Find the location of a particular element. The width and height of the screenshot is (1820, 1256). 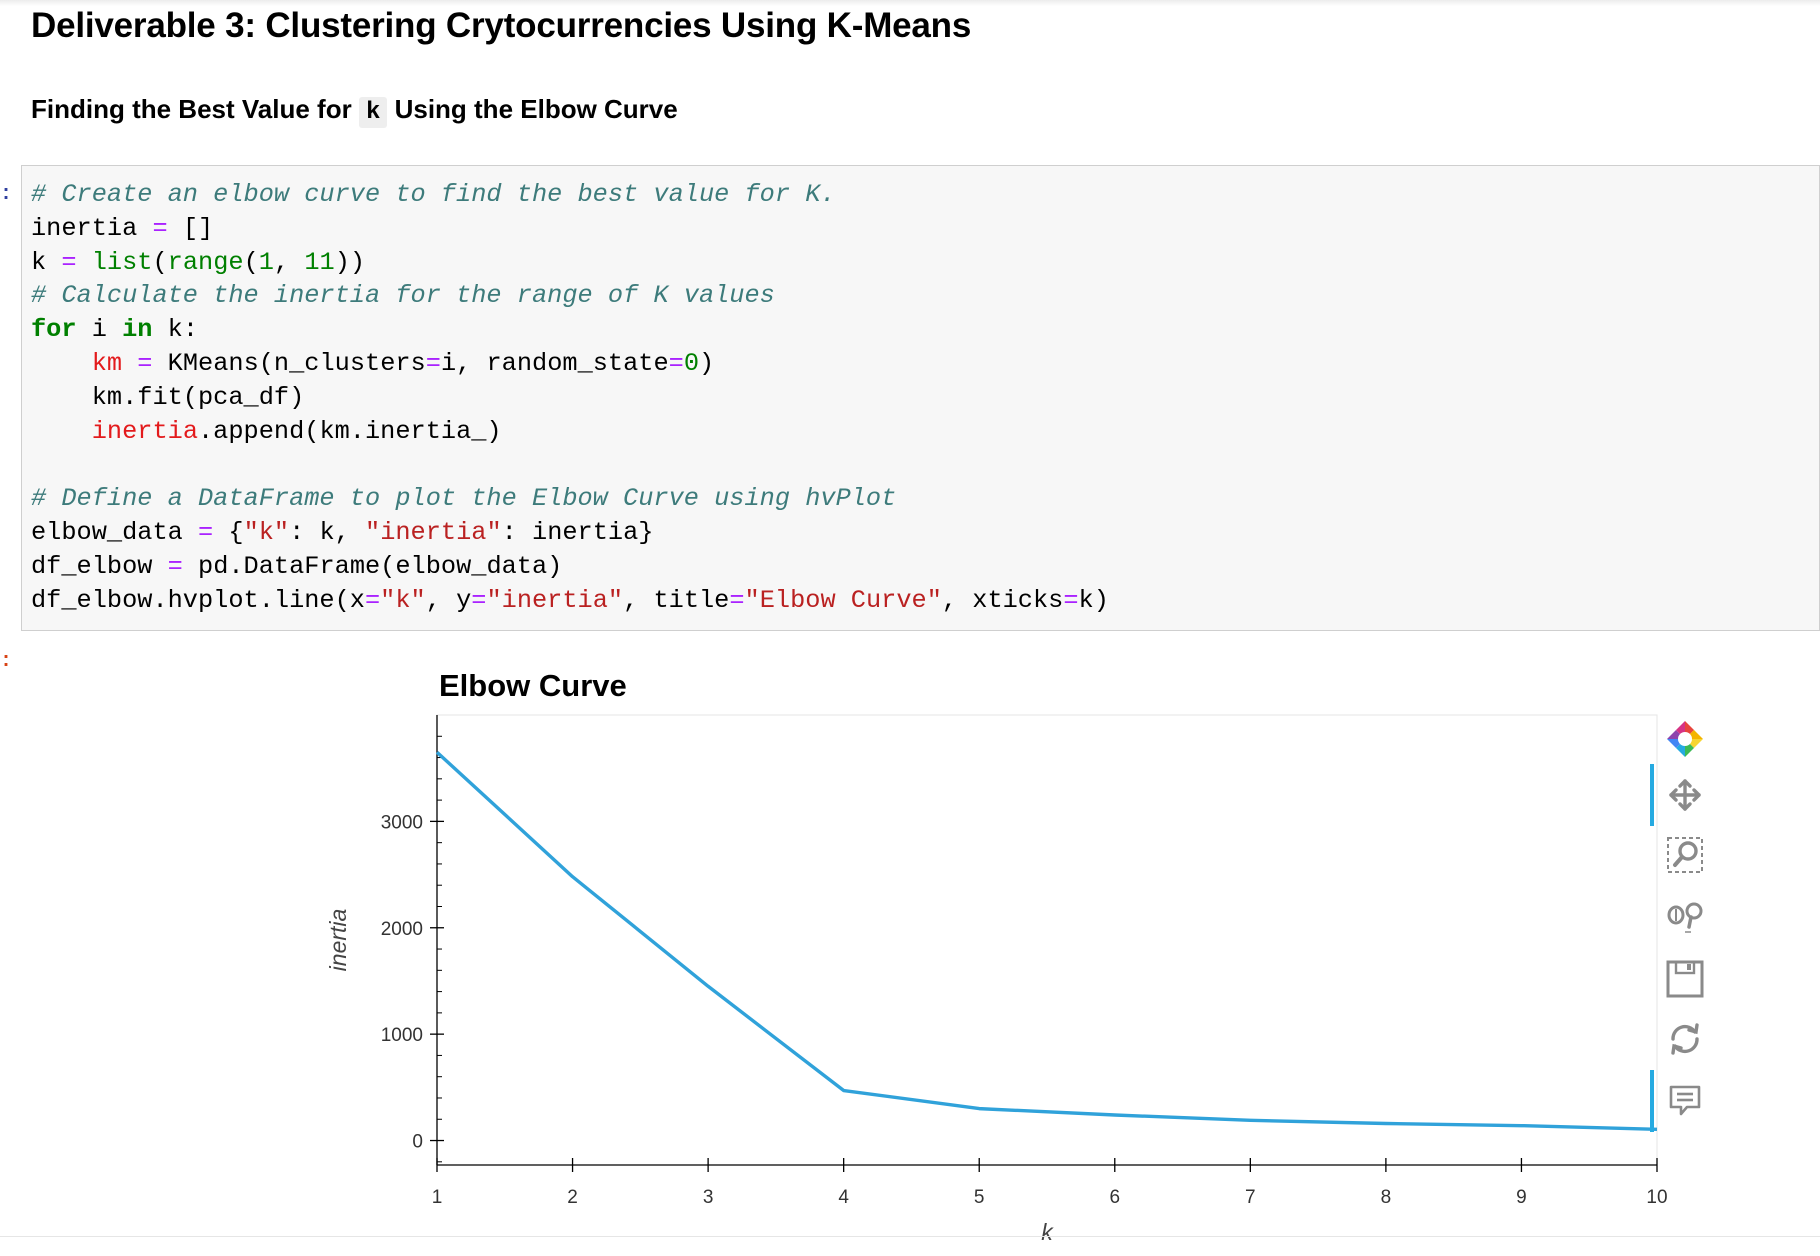

section-heading-before: Finding the Best Value for is located at coordinates (191, 109).